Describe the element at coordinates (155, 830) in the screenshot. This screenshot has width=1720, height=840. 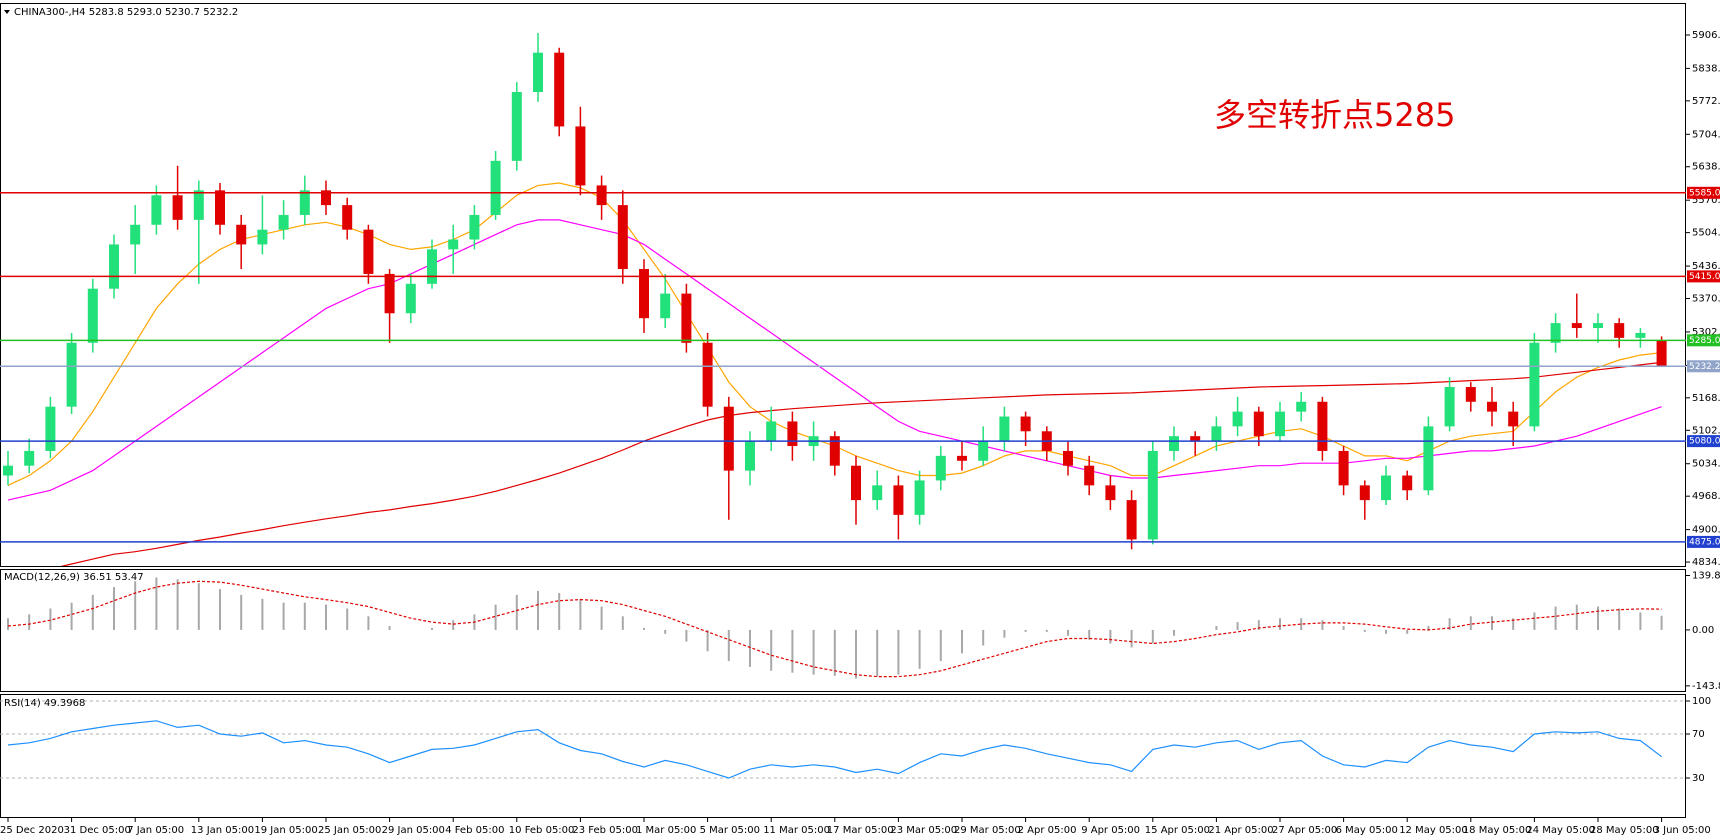
I see `x-tick-label: 7 Jan 05:00` at that location.